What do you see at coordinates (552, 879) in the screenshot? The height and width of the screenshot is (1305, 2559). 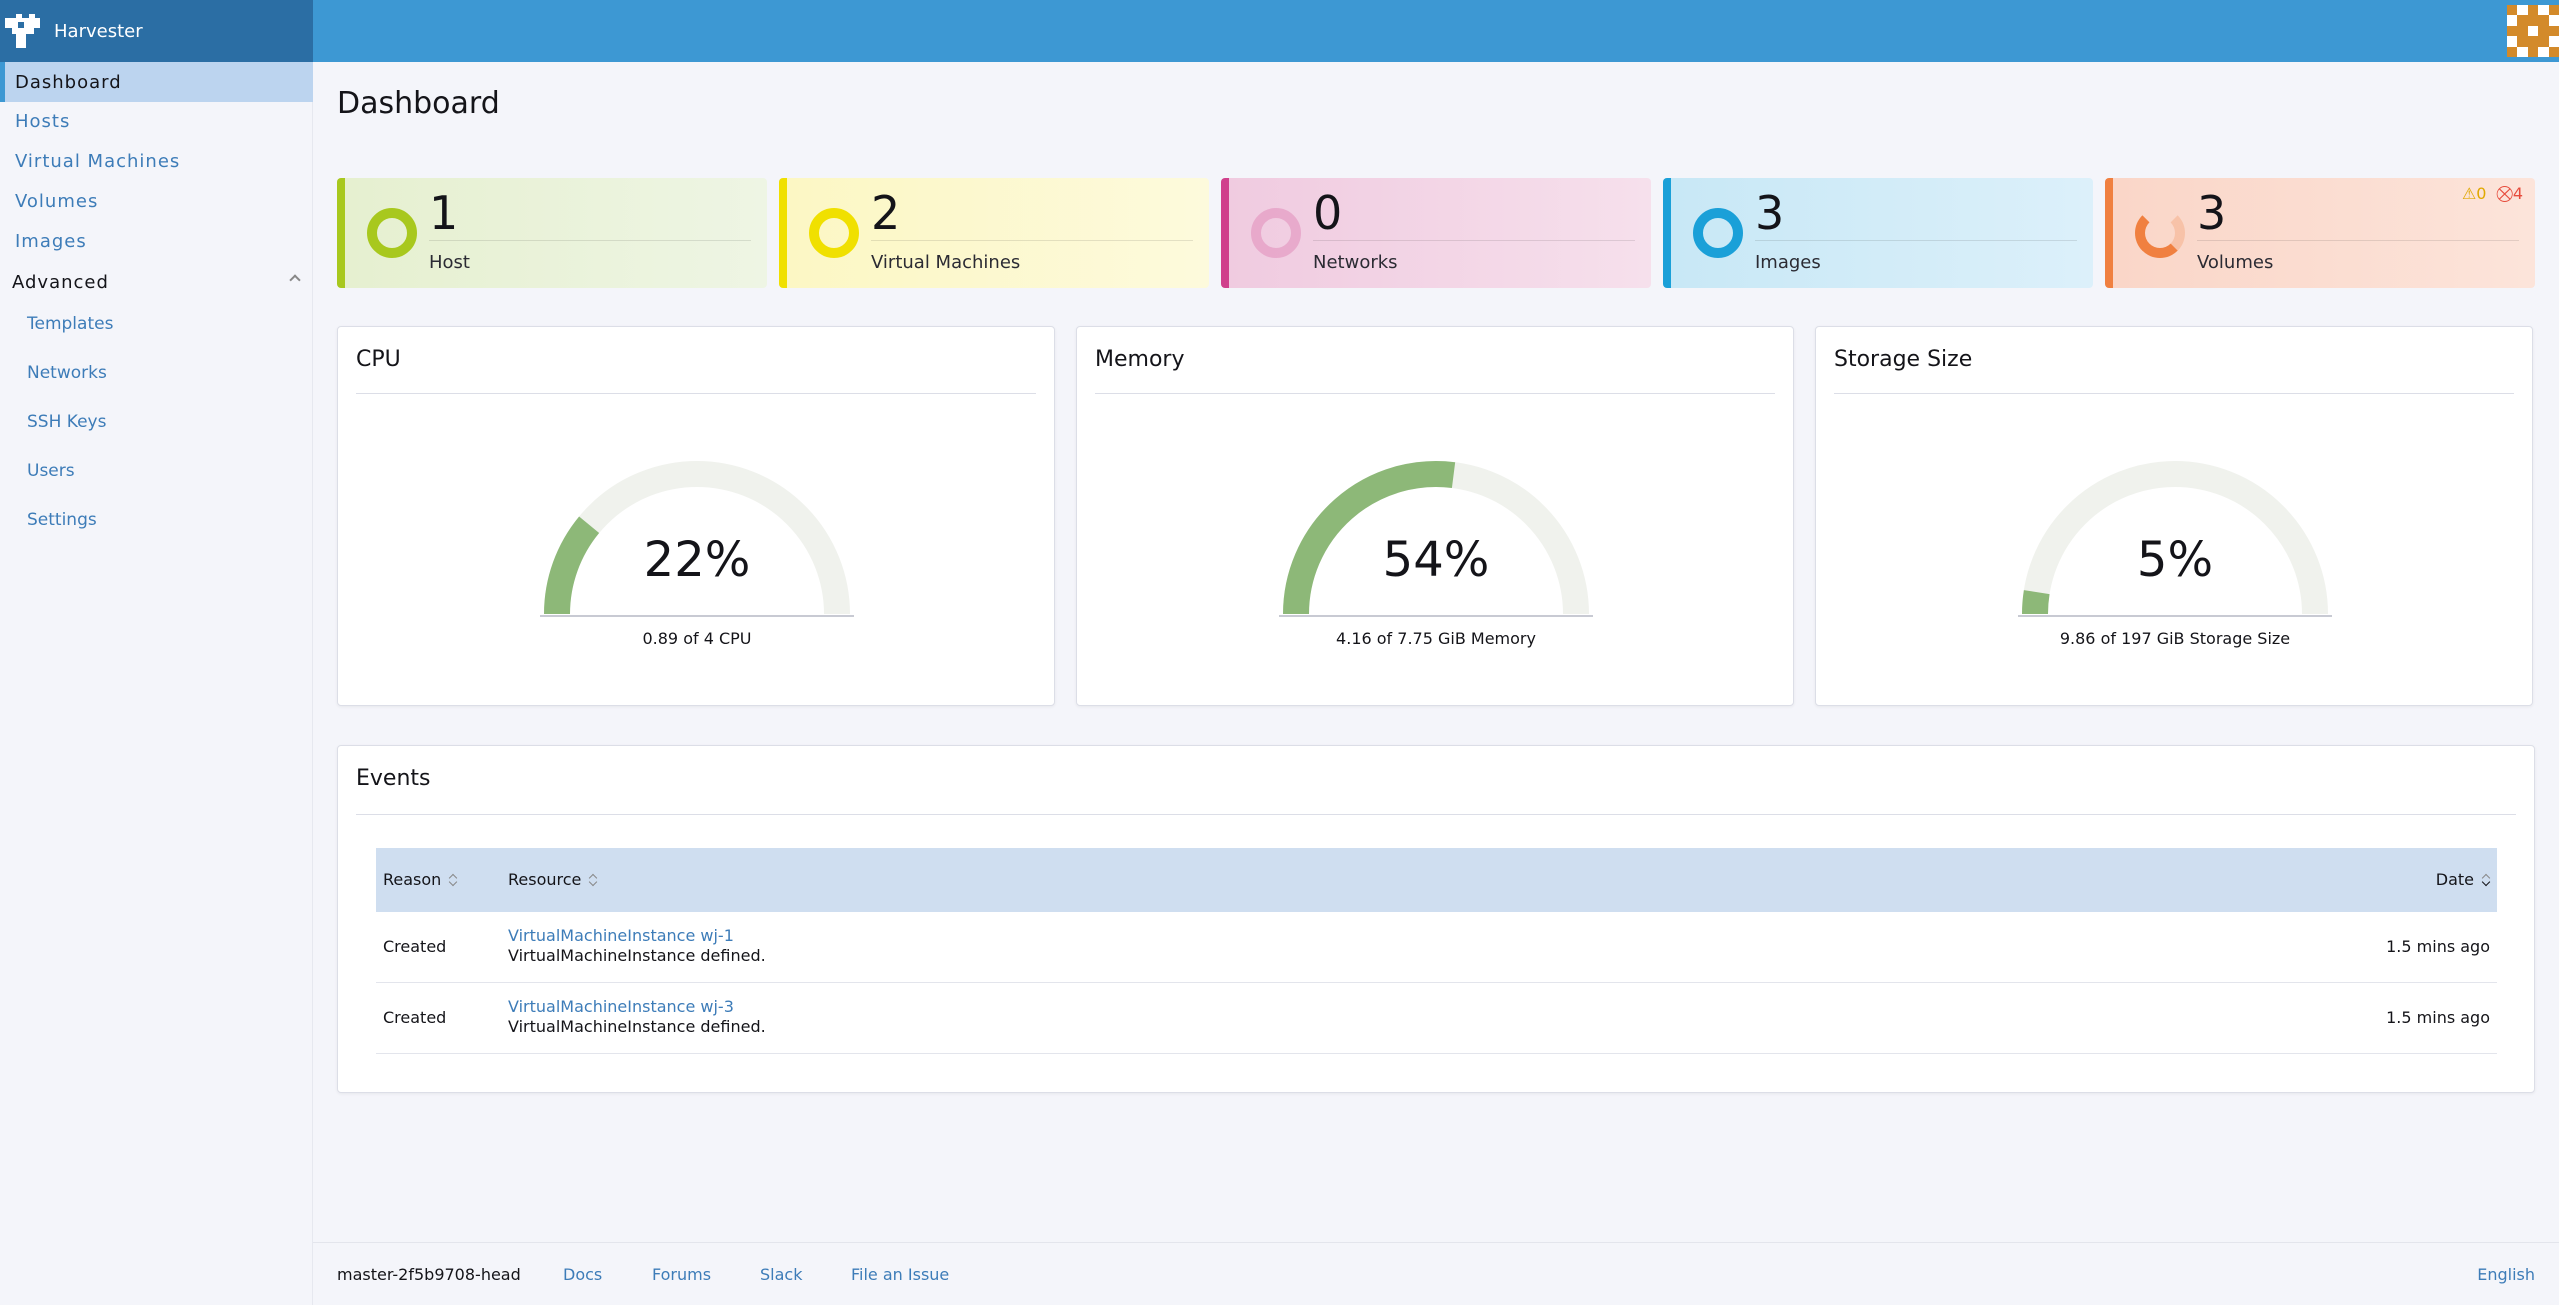 I see `column-header-resource: Resource` at bounding box center [552, 879].